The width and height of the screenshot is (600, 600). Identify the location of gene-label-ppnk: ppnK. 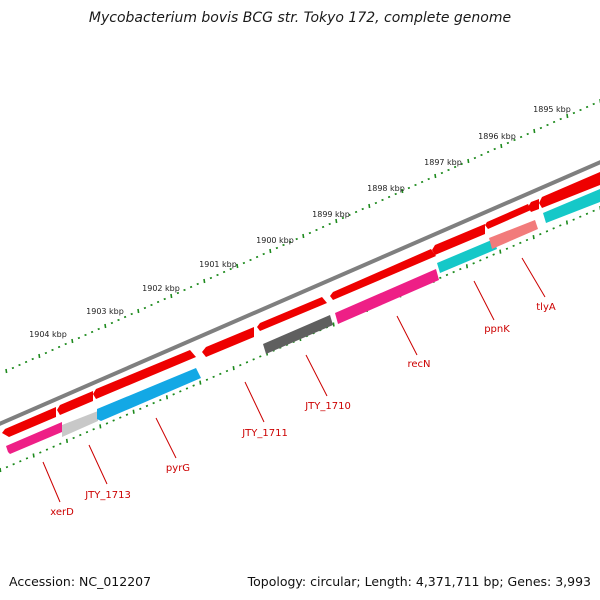
(497, 329).